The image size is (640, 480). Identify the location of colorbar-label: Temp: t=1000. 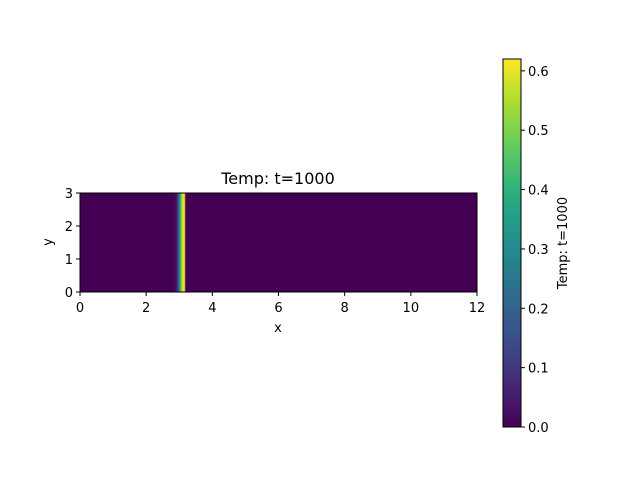
(563, 243).